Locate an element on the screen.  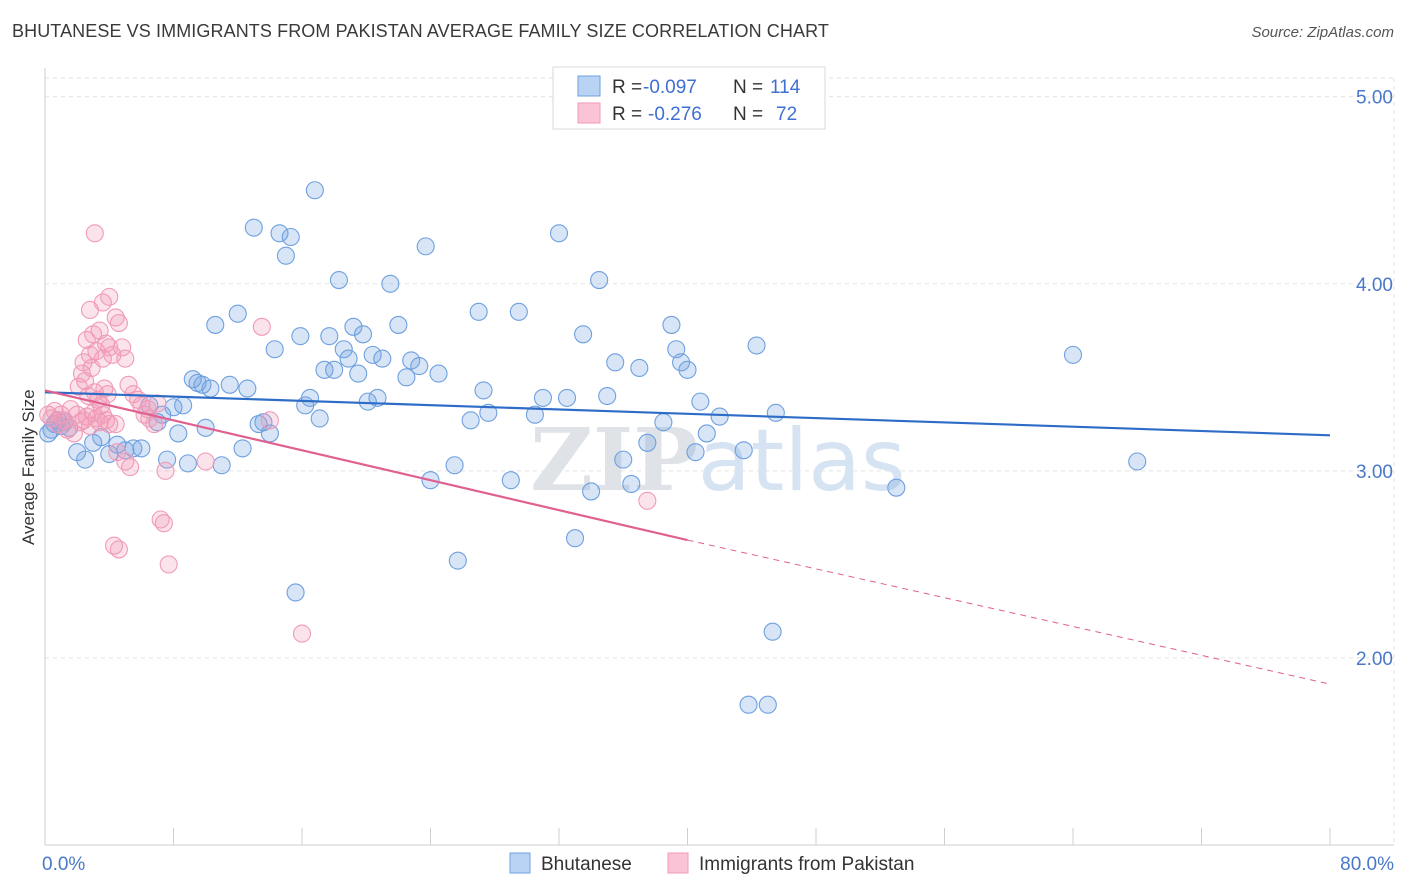
legend-n-label-1: N = is located at coordinates (748, 87).